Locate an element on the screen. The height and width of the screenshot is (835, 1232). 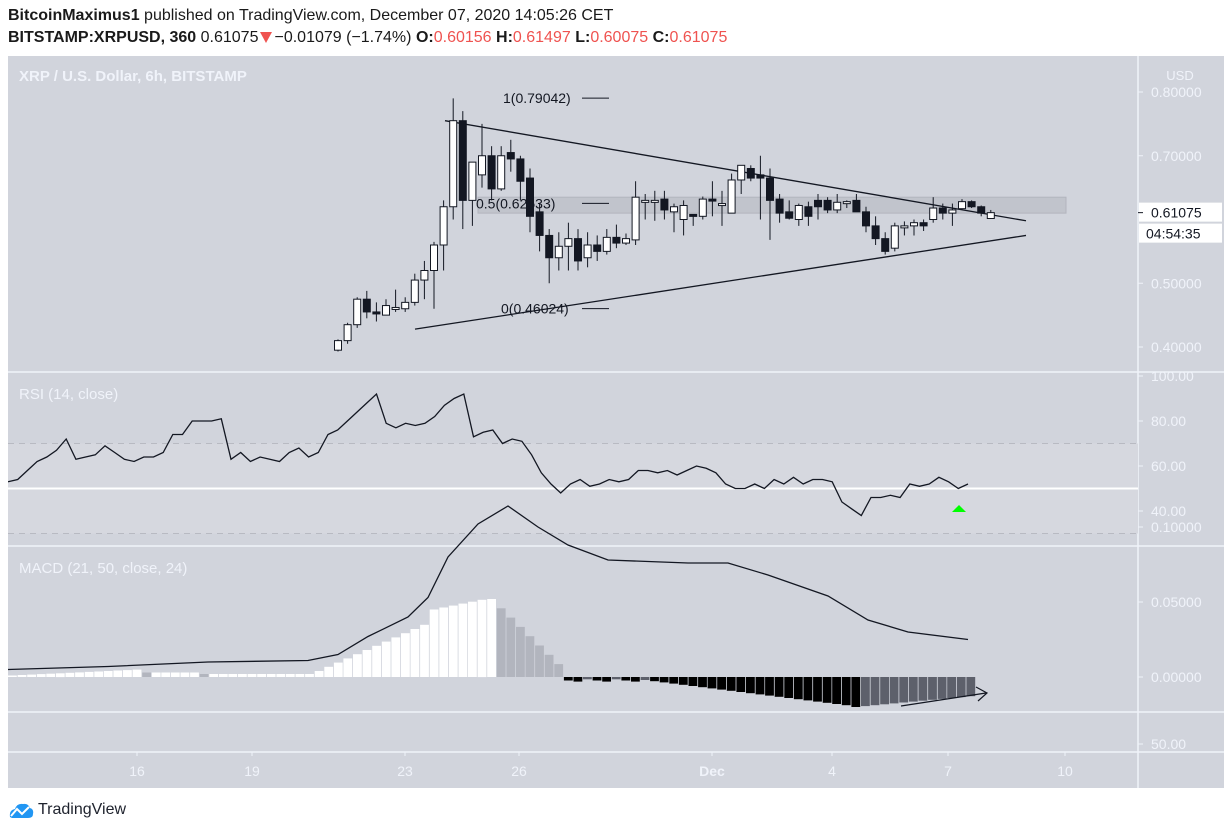
tradingview-logo-icon is located at coordinates (21, 810).